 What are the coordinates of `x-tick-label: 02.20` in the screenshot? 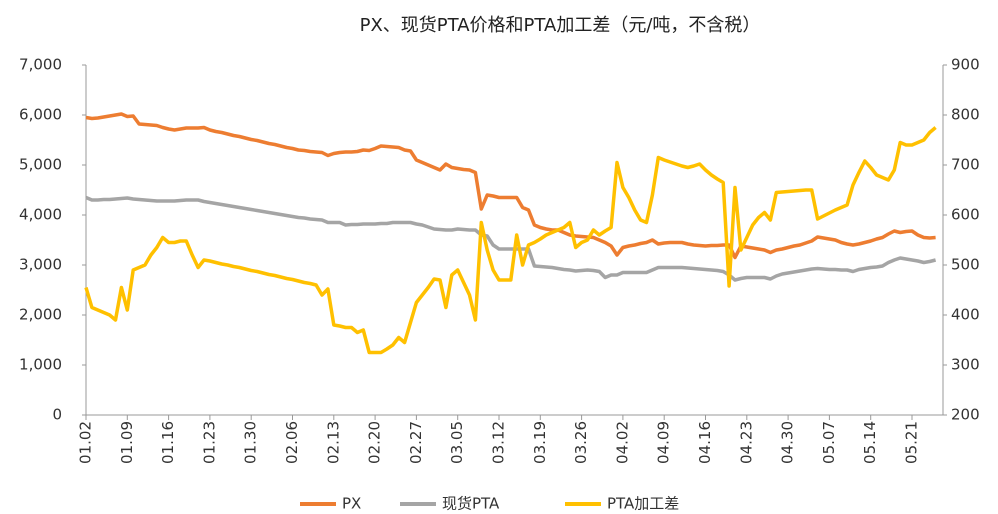 It's located at (375, 442).